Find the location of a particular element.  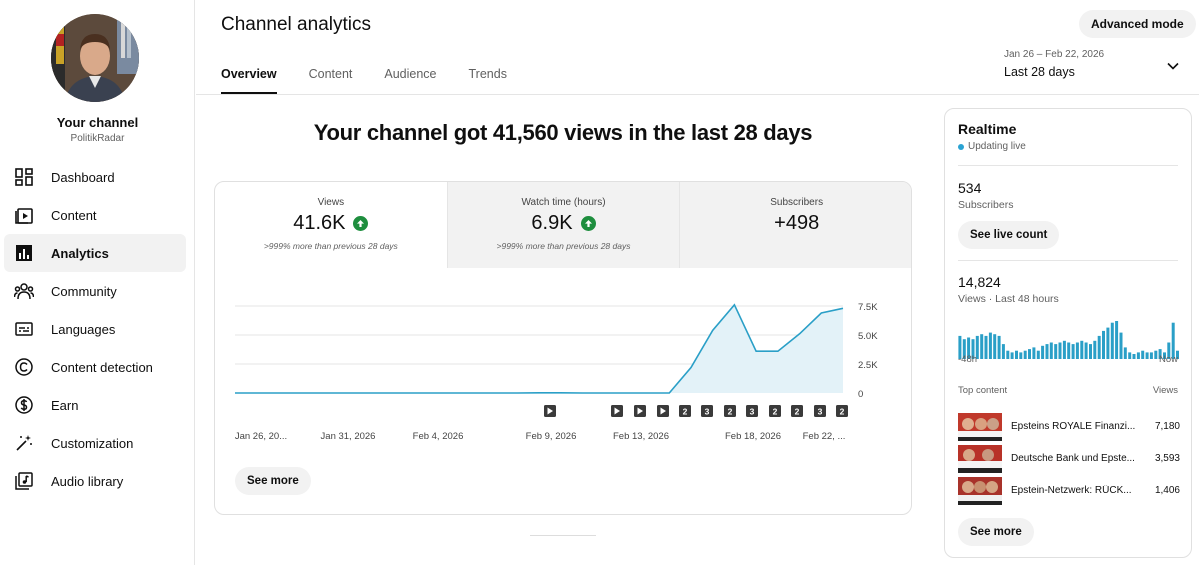

metric-label: Views is located at coordinates (331, 202).